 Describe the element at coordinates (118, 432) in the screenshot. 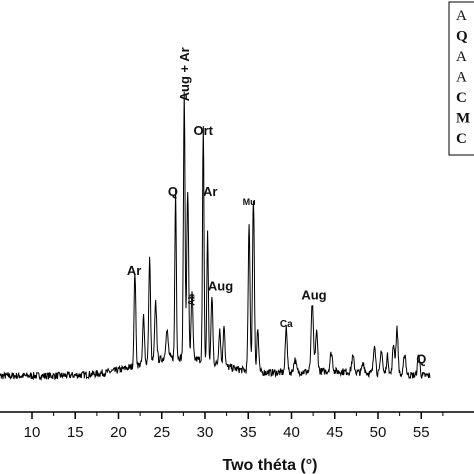

I see `x-tick-label: 20` at that location.